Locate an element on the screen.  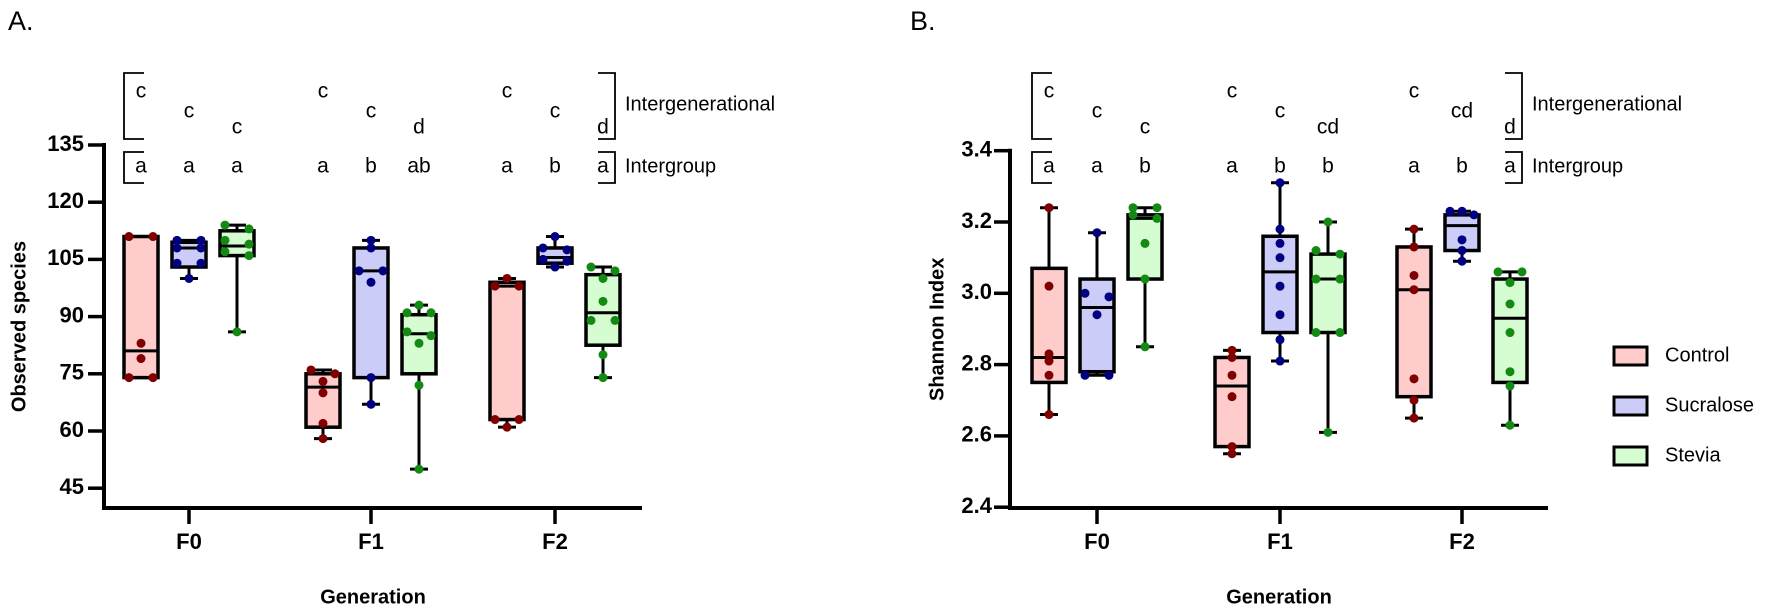
box-stevia-f2 is located at coordinates (1510, 348).